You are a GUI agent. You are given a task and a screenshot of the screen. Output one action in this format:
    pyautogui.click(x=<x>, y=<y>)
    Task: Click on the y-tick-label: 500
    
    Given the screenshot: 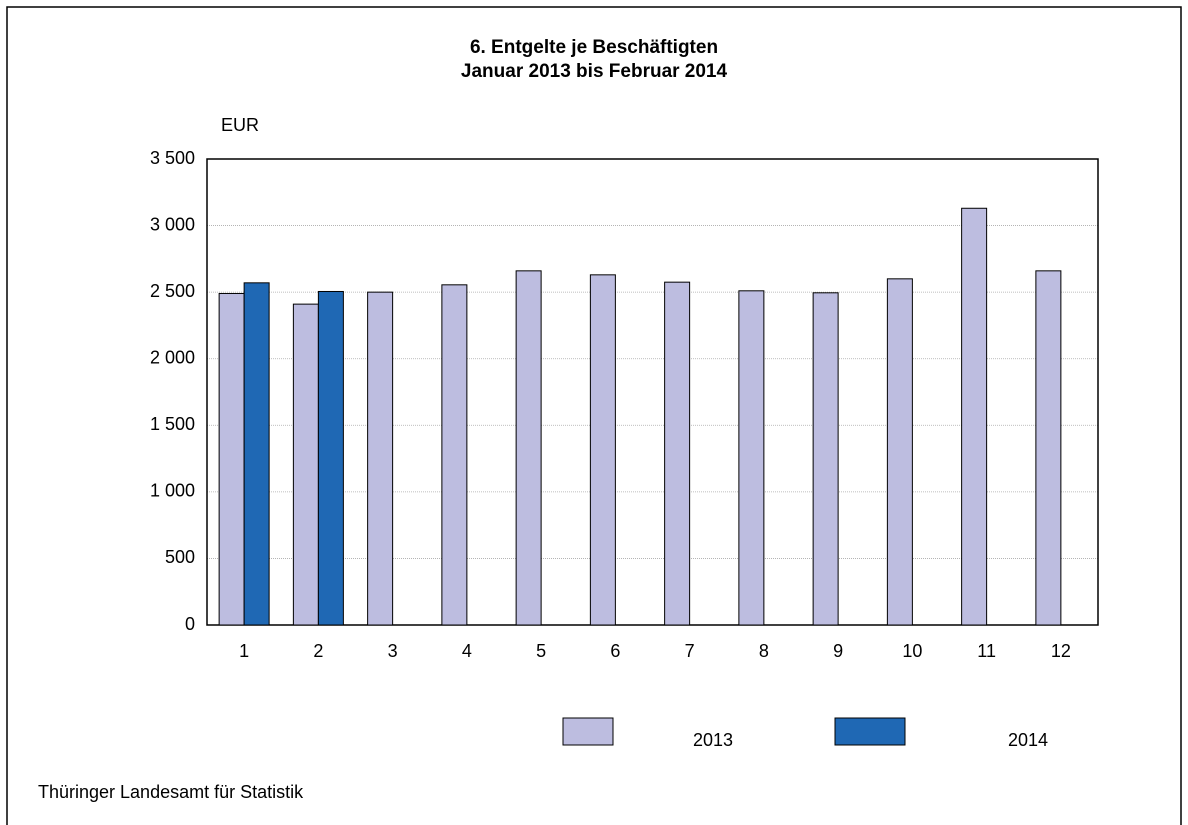 What is the action you would take?
    pyautogui.click(x=180, y=557)
    